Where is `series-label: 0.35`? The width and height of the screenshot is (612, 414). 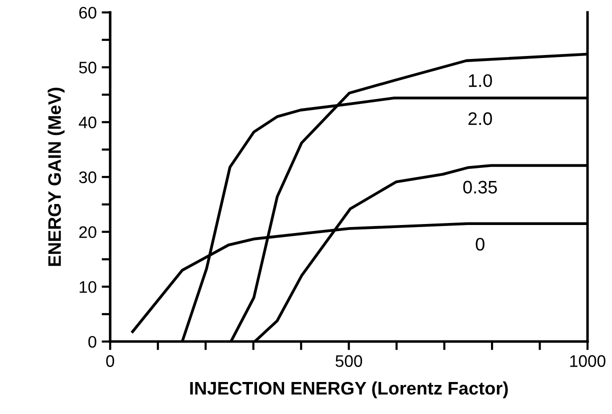
series-label: 0.35 is located at coordinates (480, 187).